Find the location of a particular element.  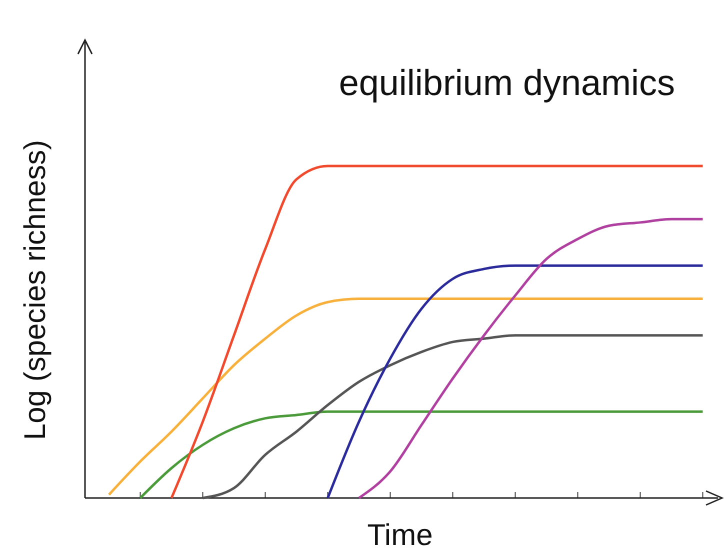

chart-title: equilibrium dynamics is located at coordinates (506, 82).